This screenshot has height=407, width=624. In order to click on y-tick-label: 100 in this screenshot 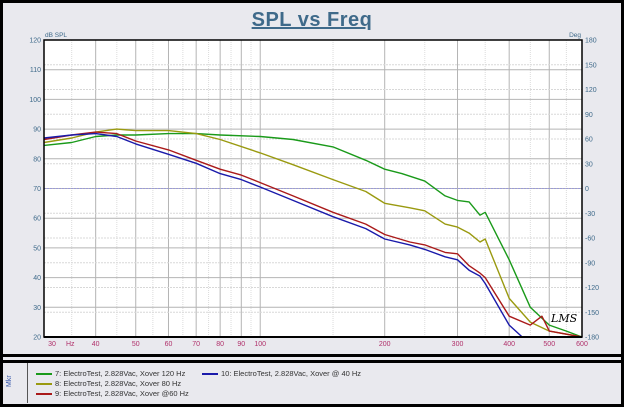, I will do `click(35, 100)`.